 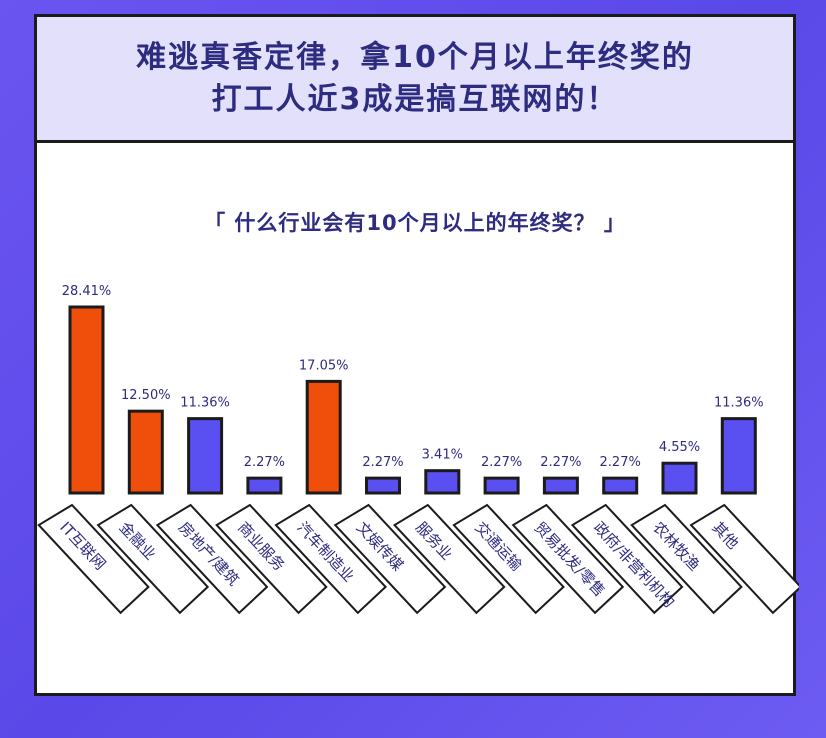 What do you see at coordinates (205, 403) in the screenshot?
I see `value-label-3: 11.36%` at bounding box center [205, 403].